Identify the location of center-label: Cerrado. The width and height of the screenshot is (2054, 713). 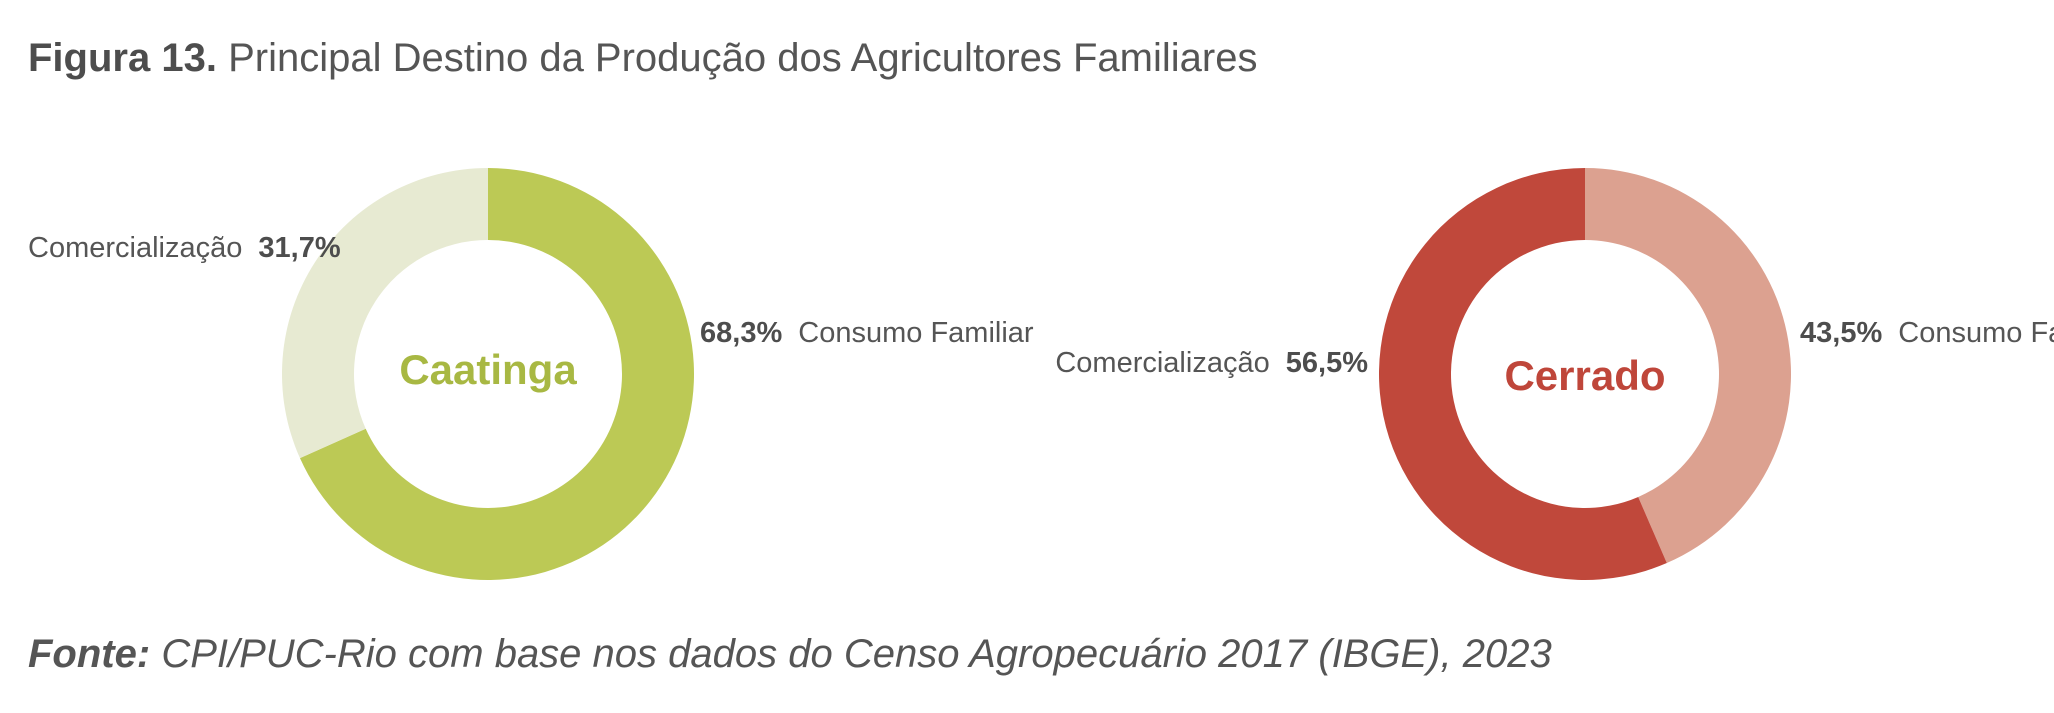
(1584, 375).